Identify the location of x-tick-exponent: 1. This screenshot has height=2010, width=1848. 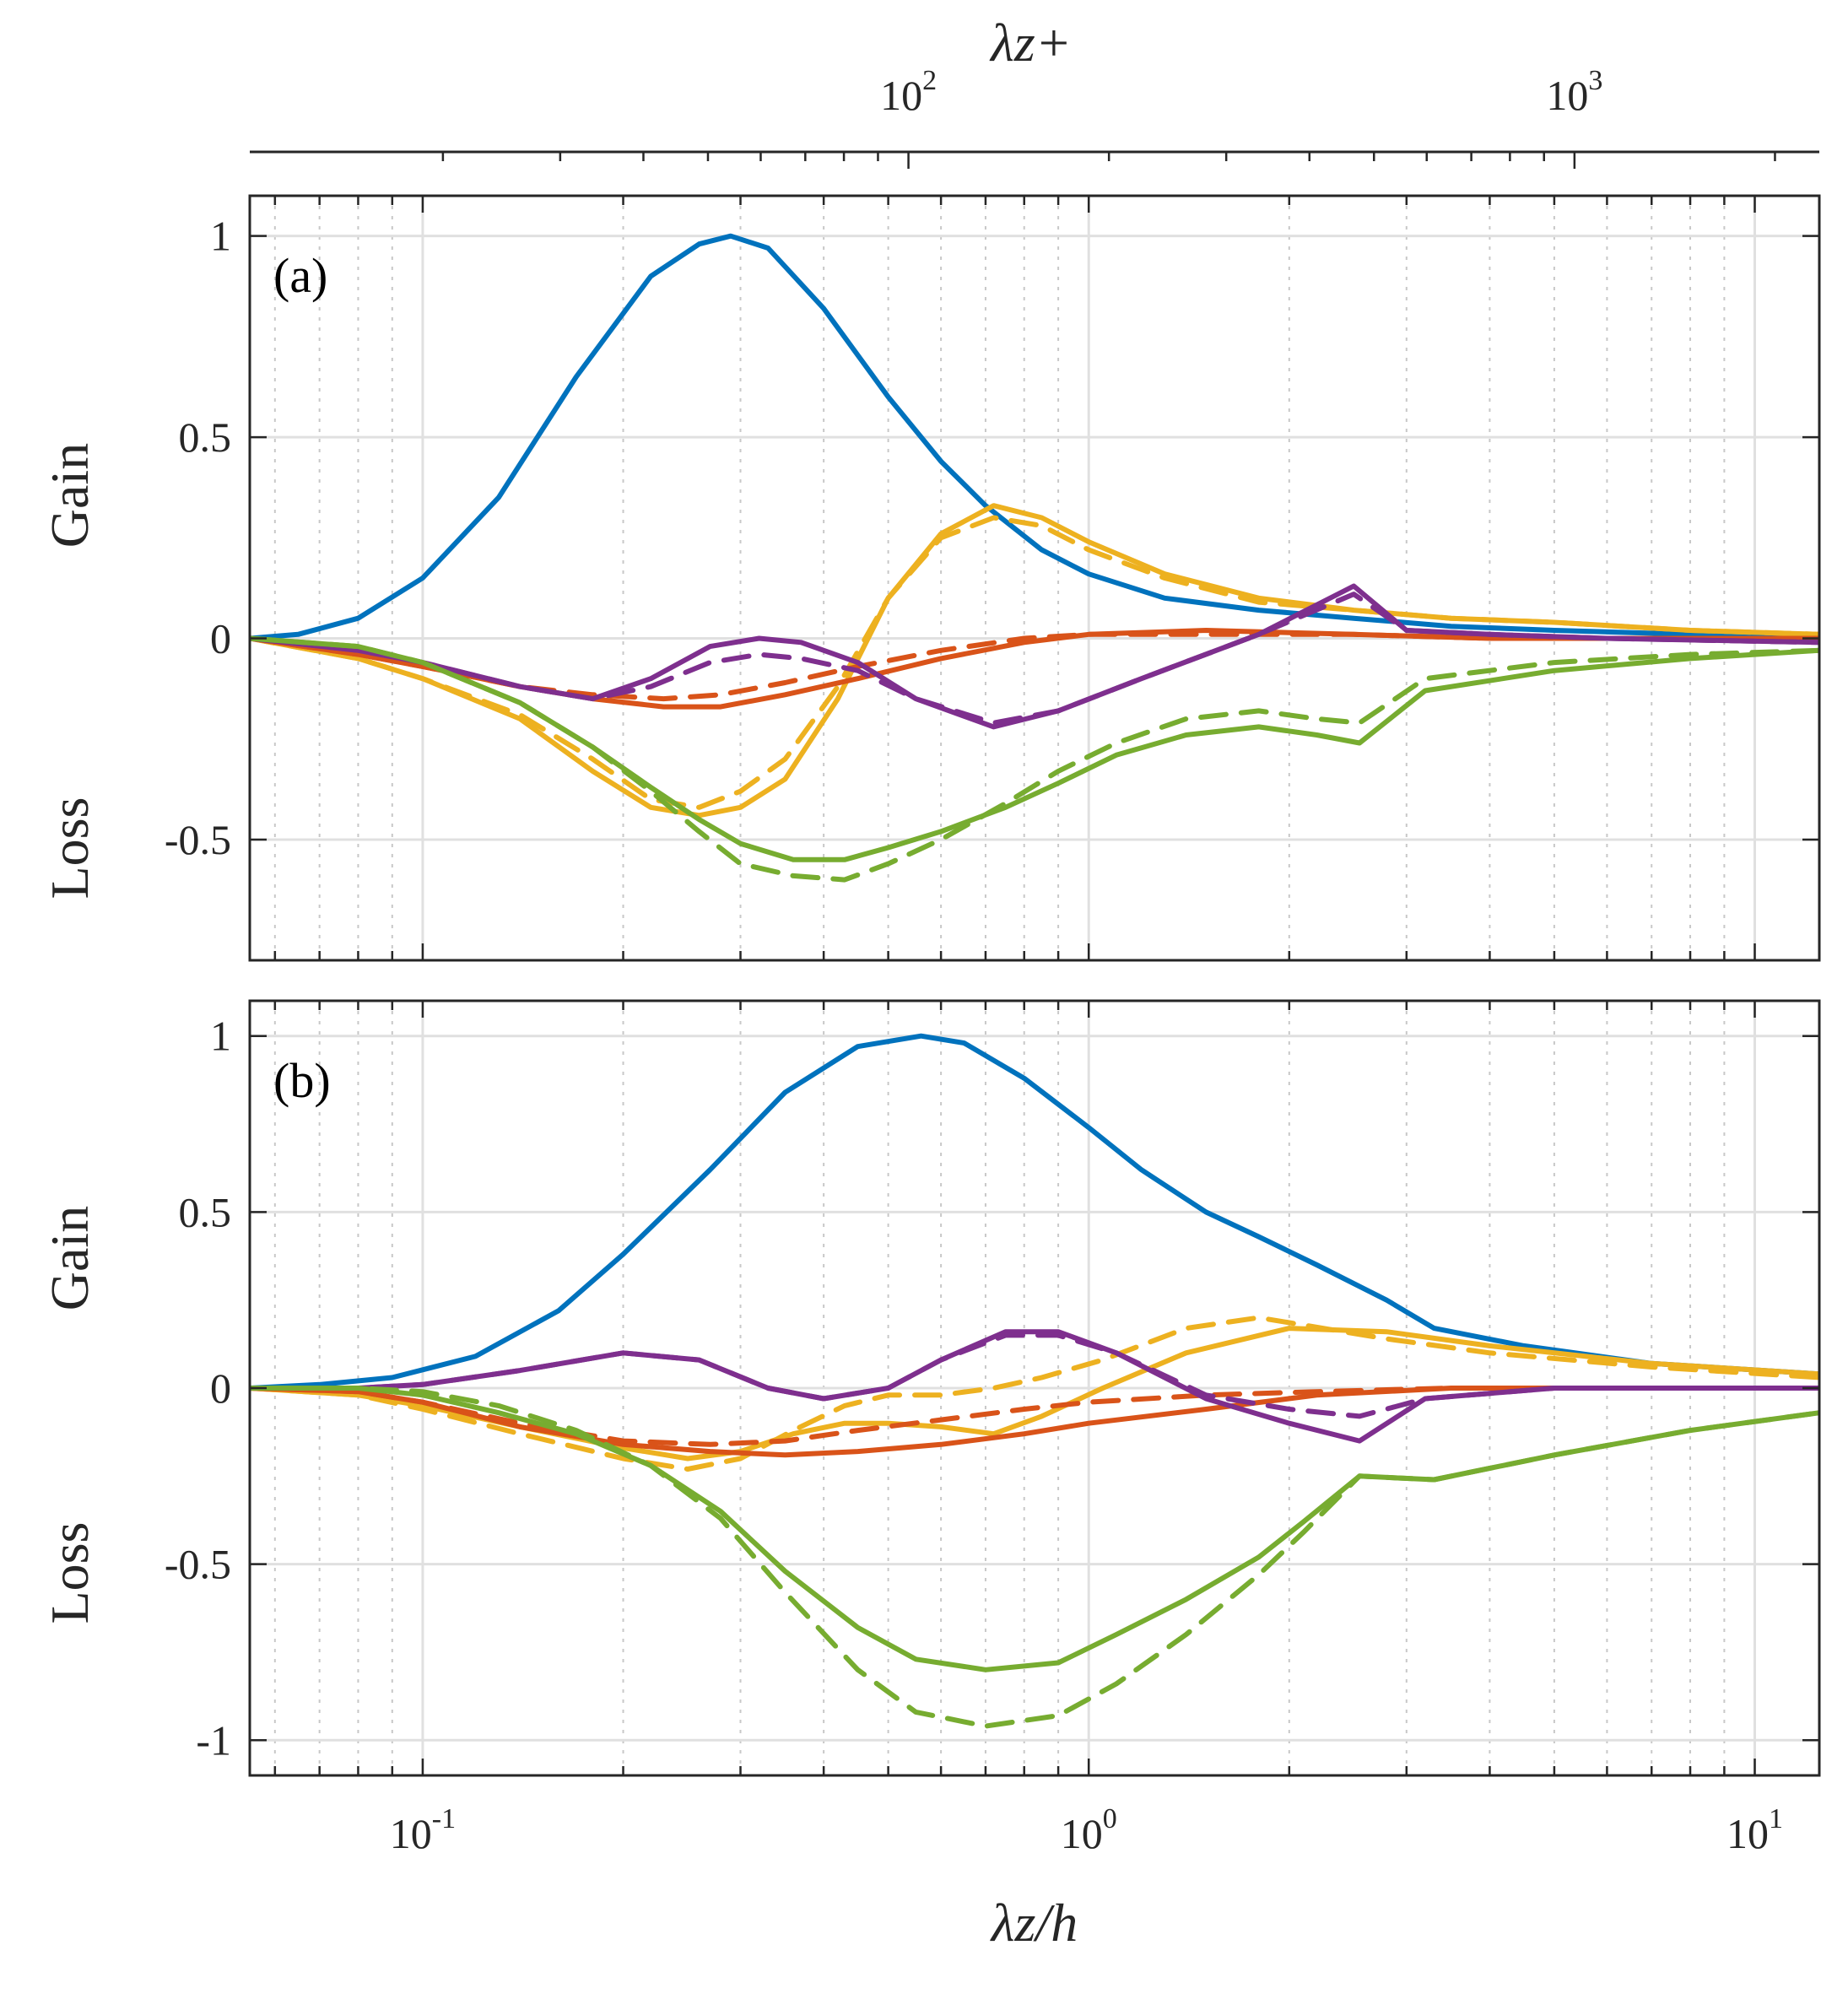
(1776, 1818).